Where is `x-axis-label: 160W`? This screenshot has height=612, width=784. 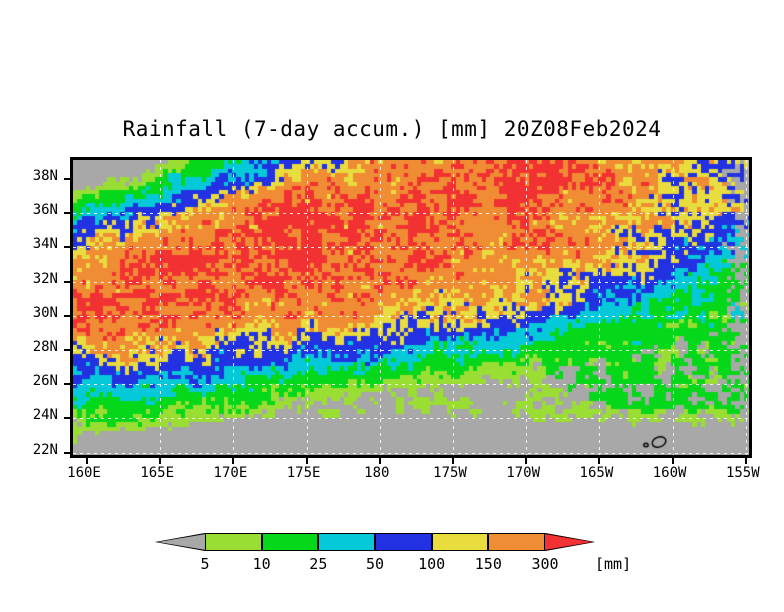 x-axis-label: 160W is located at coordinates (669, 473).